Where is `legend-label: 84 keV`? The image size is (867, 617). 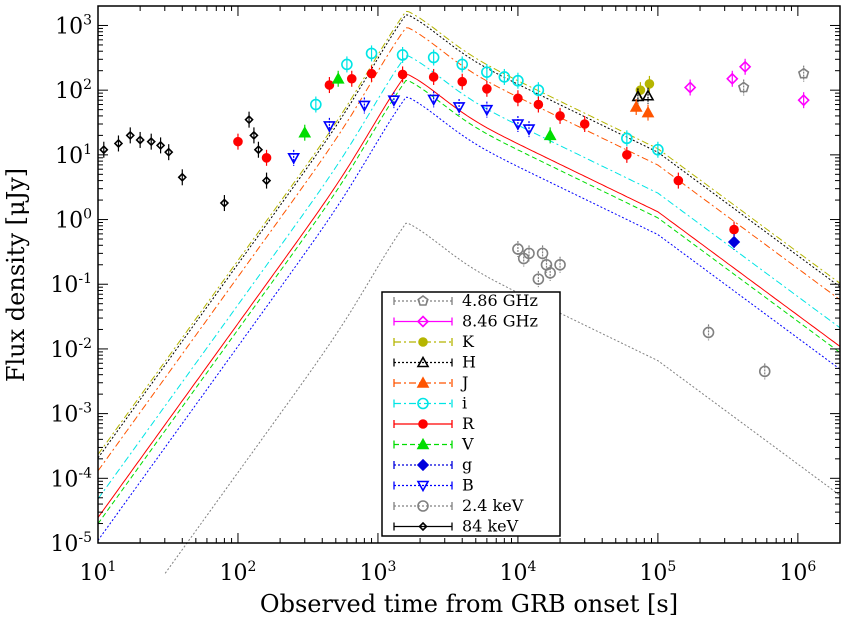
legend-label: 84 keV is located at coordinates (490, 526).